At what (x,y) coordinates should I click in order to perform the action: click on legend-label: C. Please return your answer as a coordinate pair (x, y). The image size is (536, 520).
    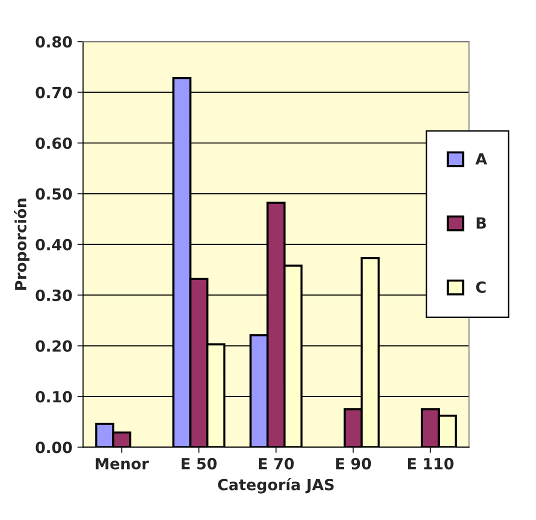
    Looking at the image, I should click on (481, 287).